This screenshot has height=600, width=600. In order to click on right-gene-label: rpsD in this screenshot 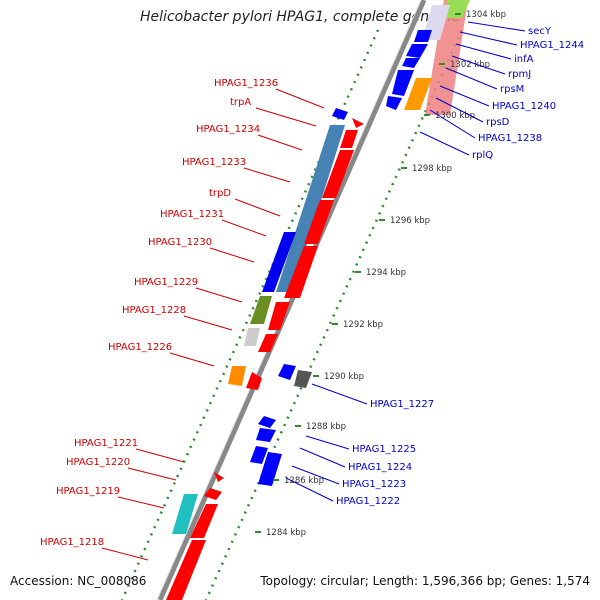, I will do `click(498, 122)`.